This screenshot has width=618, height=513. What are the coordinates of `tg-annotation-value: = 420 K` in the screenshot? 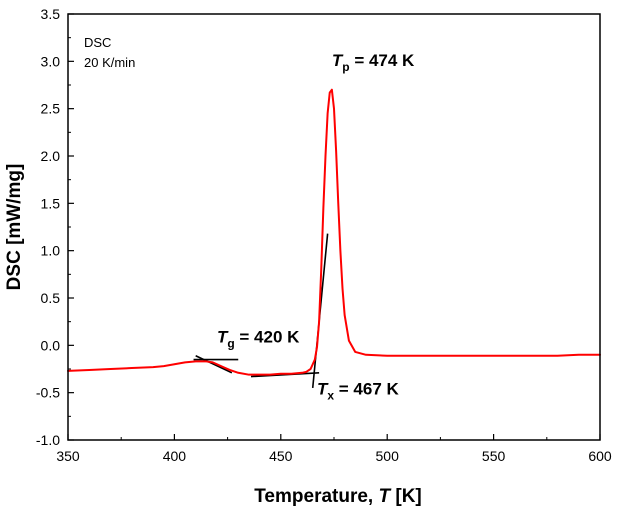 It's located at (267, 336).